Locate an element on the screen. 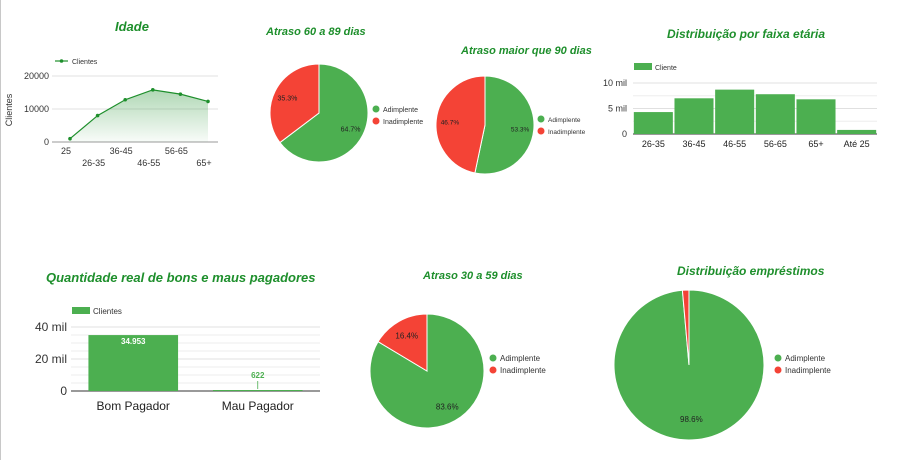 Image resolution: width=899 pixels, height=460 pixels. atraso90-value-label: 53.3% is located at coordinates (520, 130).